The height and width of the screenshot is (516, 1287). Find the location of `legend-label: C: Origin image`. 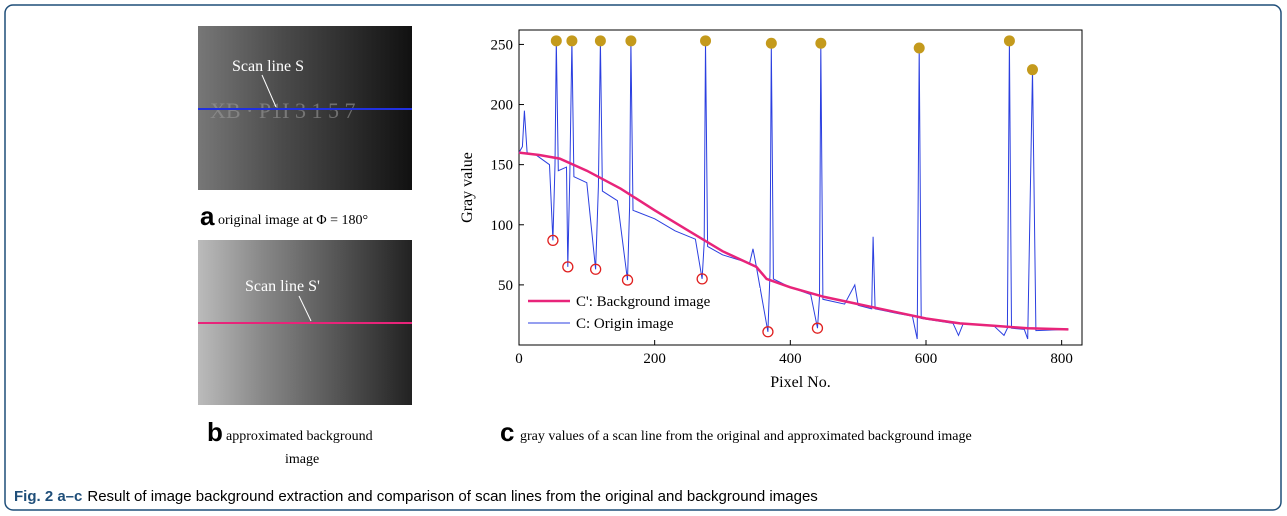

legend-label: C: Origin image is located at coordinates (625, 324).